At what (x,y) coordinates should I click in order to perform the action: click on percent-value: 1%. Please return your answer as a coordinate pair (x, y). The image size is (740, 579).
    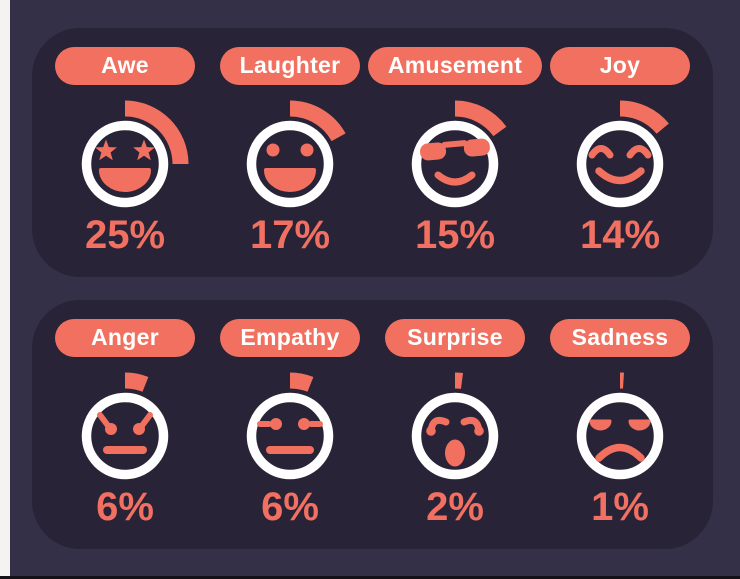
    Looking at the image, I should click on (620, 506).